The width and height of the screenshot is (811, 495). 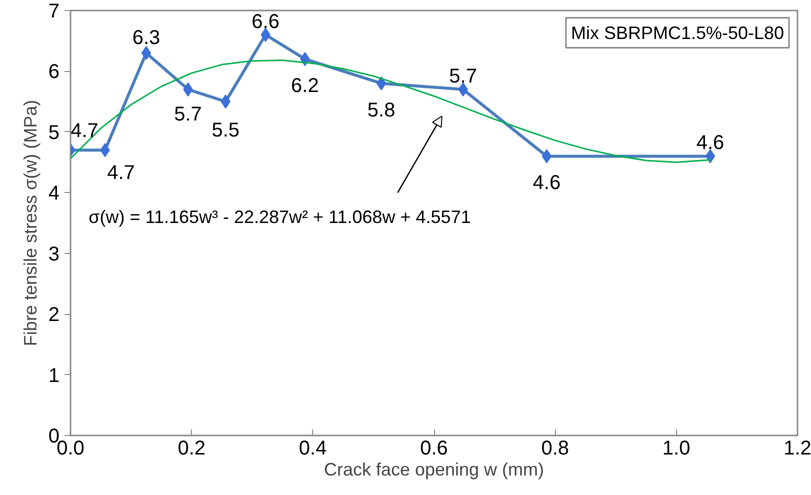 What do you see at coordinates (797, 449) in the screenshot?
I see `x-tick-label: 1.2` at bounding box center [797, 449].